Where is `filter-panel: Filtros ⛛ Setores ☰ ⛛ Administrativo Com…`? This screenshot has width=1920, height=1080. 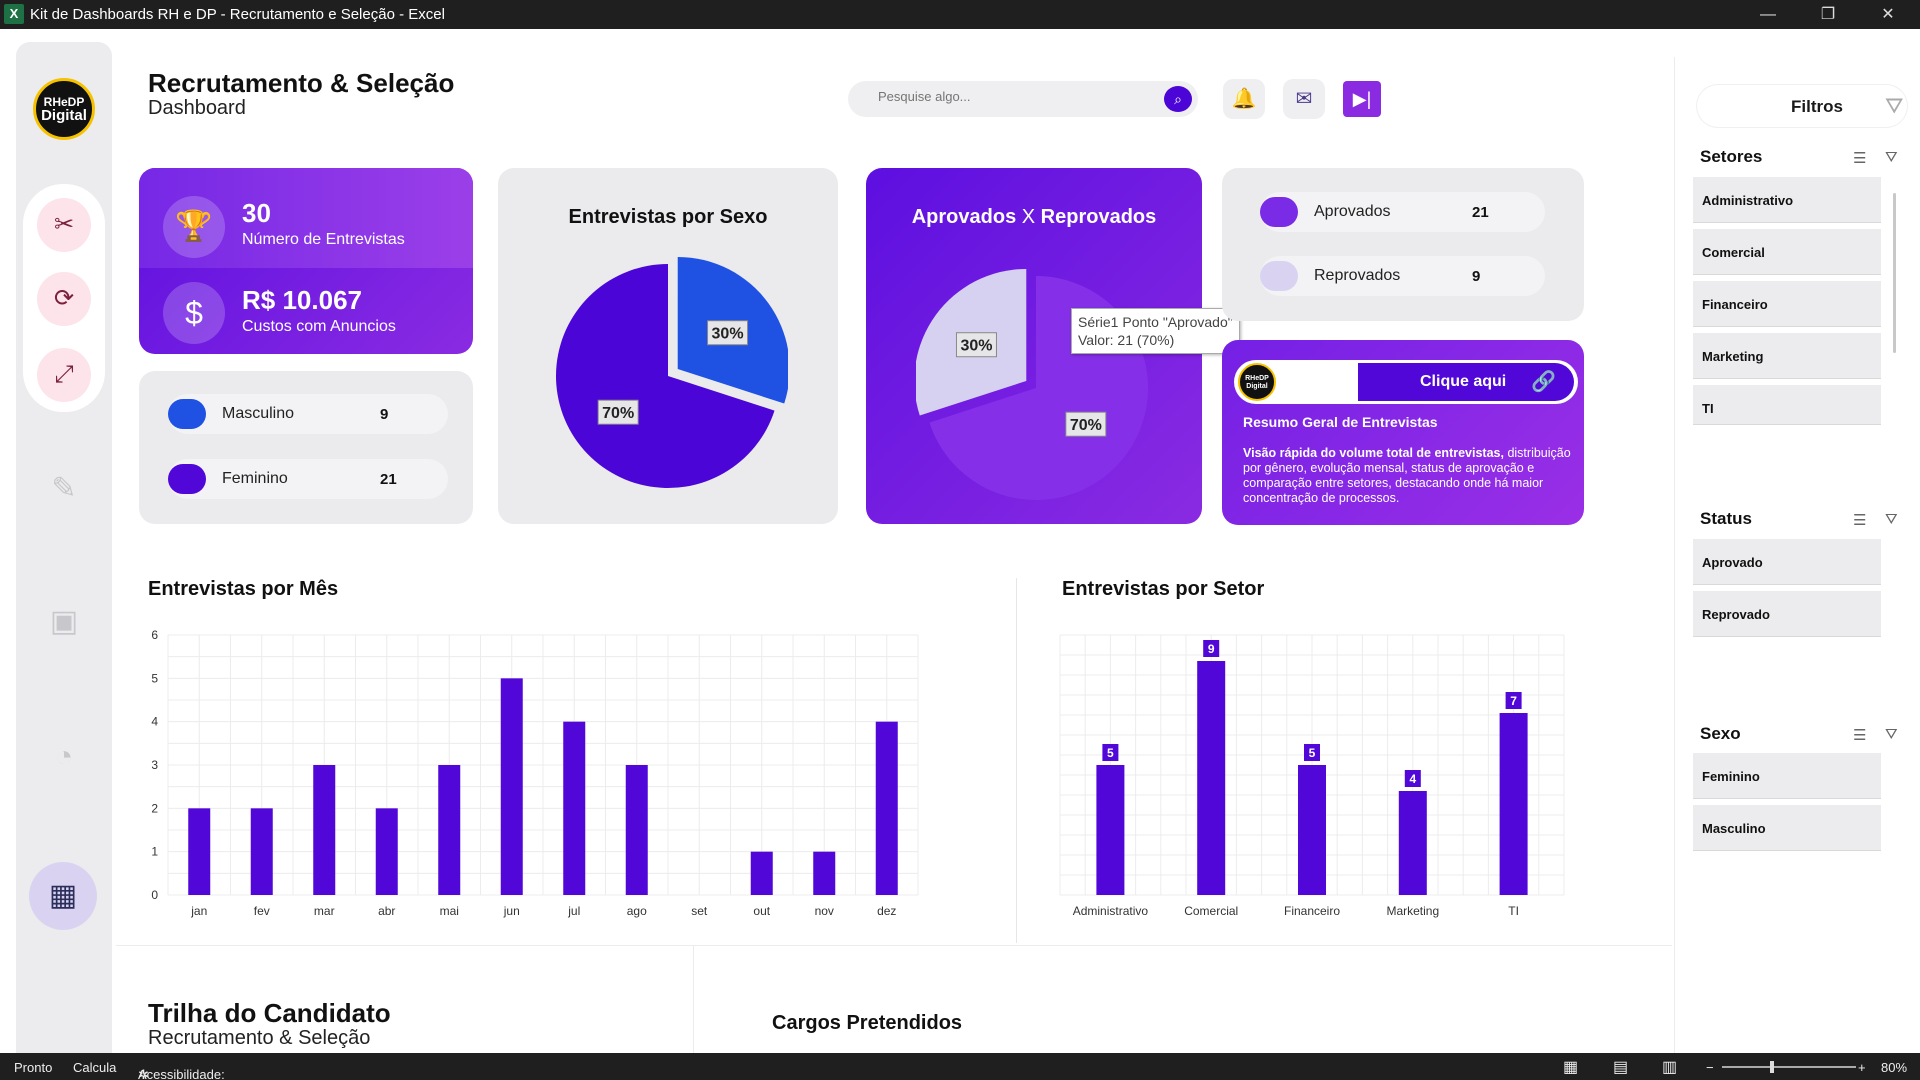
filter-panel: Filtros ⛛ Setores ☰ ⛛ Administrativo Com… is located at coordinates (1797, 555).